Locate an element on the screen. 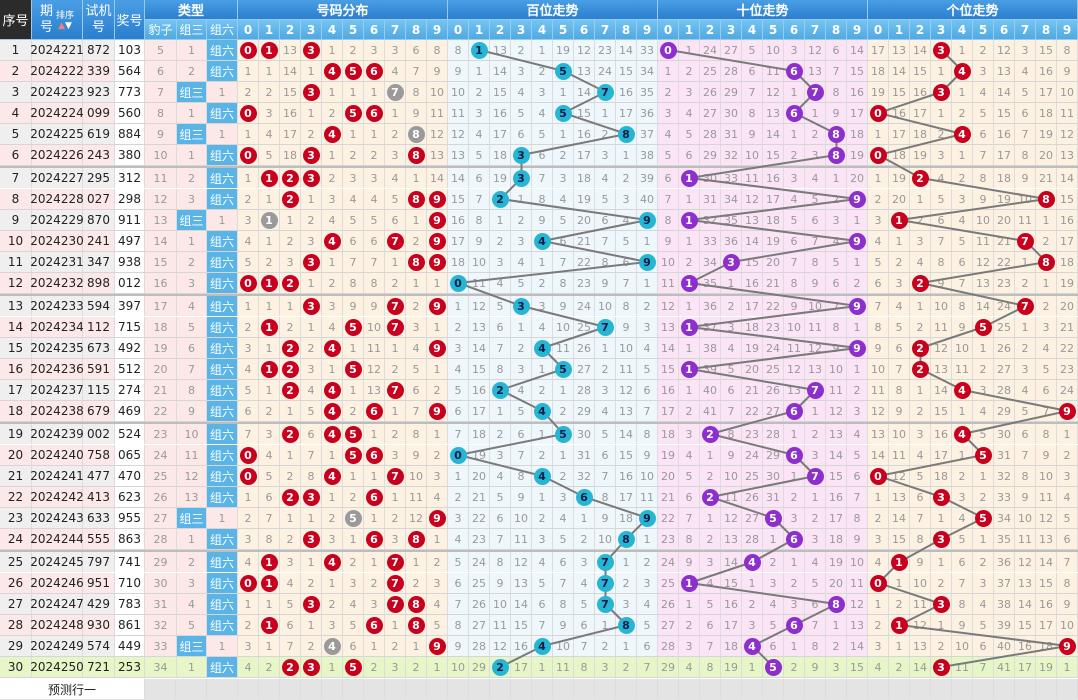  sort-arrows-icon: ▲▼ is located at coordinates (65, 26).